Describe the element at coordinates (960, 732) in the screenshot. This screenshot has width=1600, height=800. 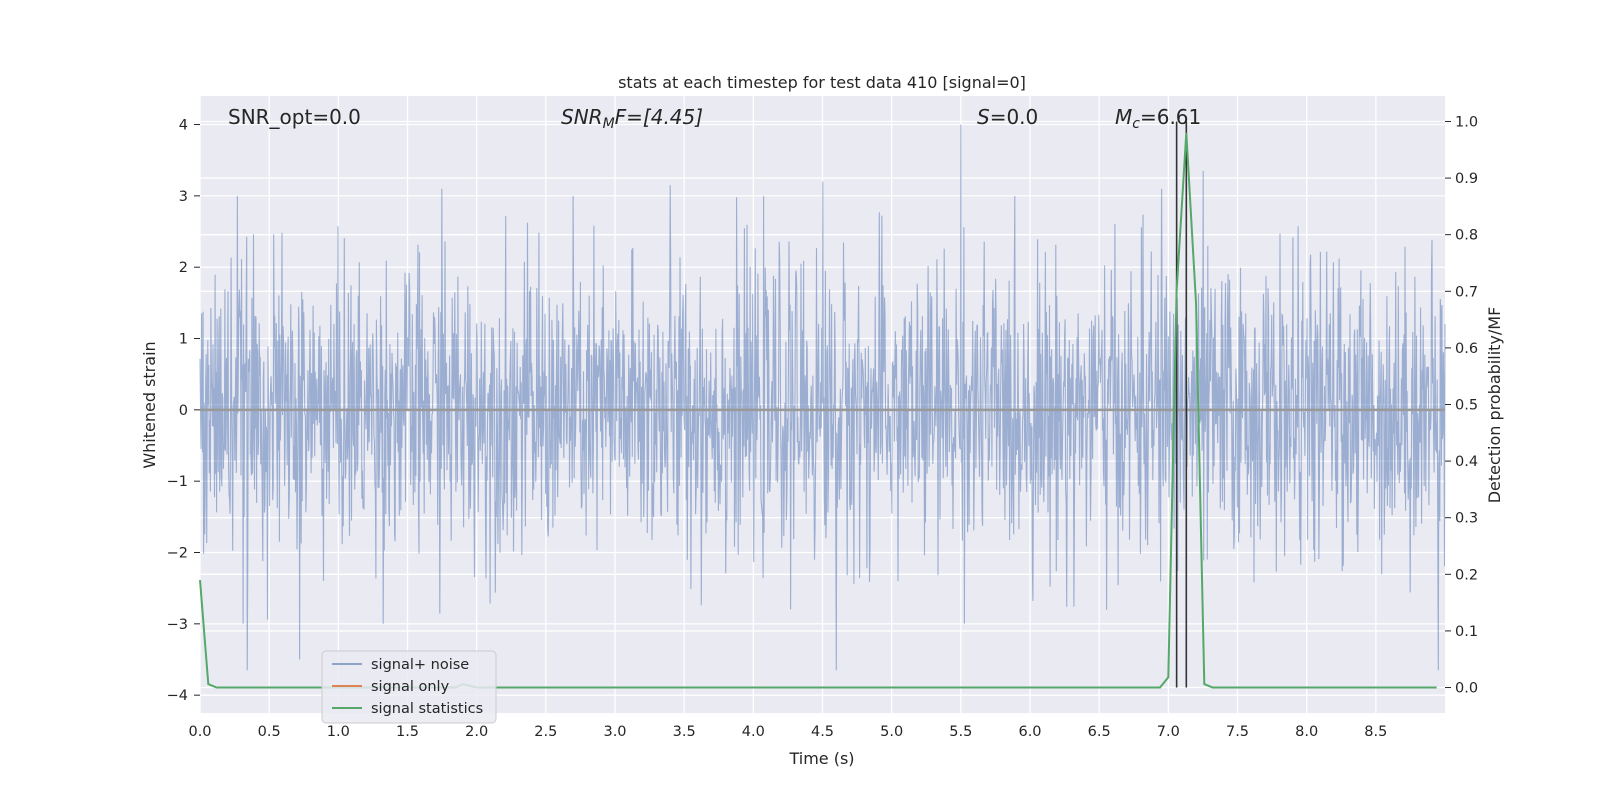
I see `x-tick-label: 5.5` at that location.